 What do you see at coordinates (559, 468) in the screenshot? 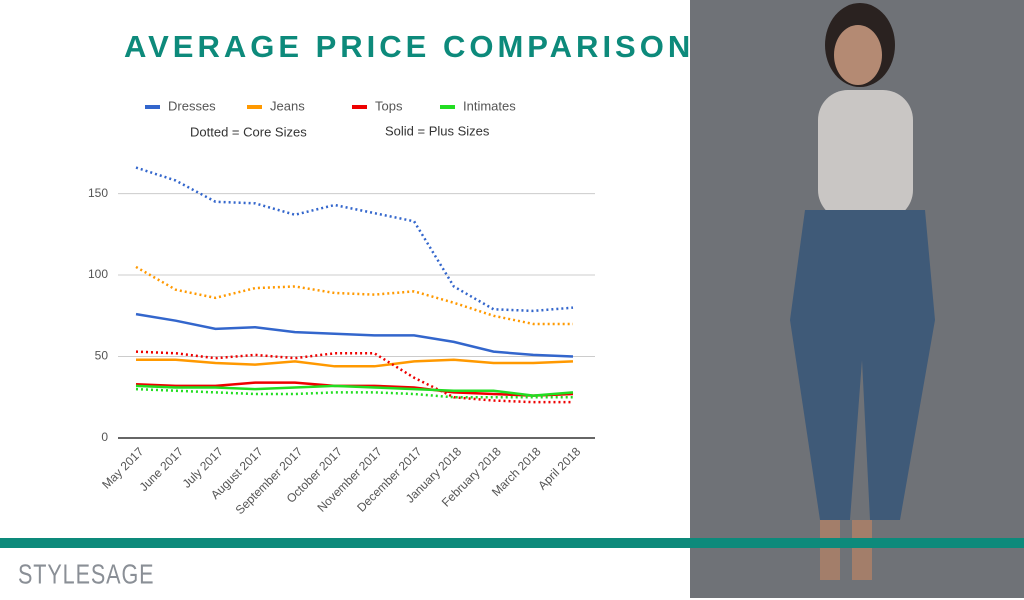
I see `x-tick-label: April 2018` at bounding box center [559, 468].